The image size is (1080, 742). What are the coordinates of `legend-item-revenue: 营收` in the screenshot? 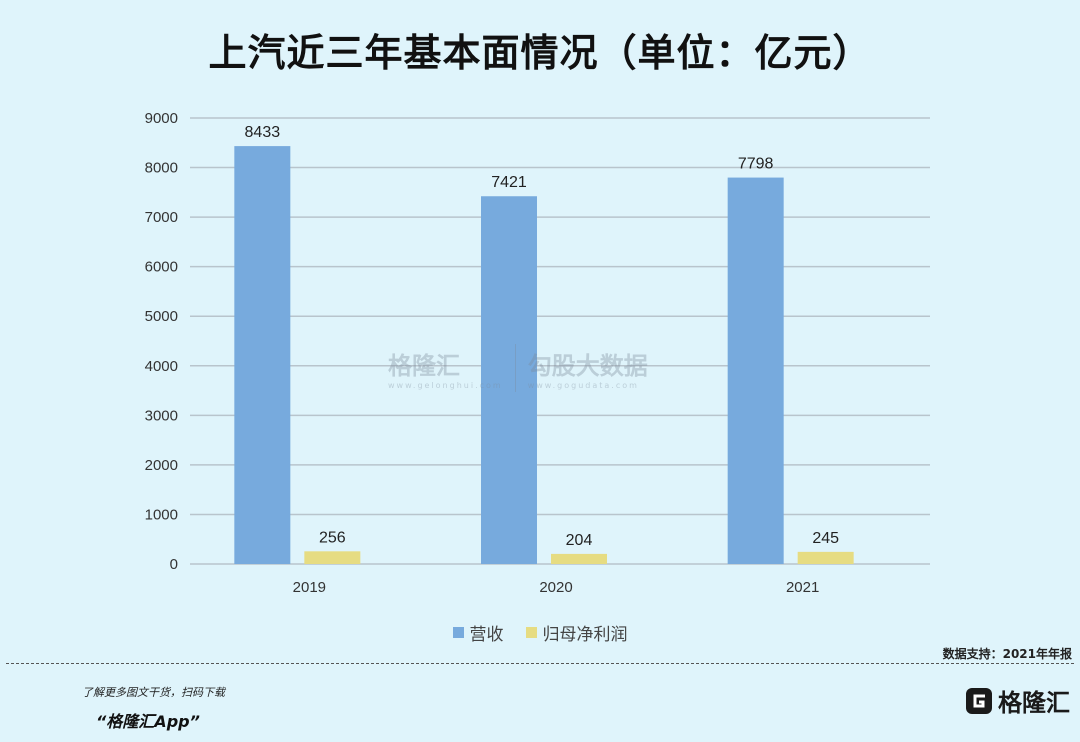 It's located at (478, 632).